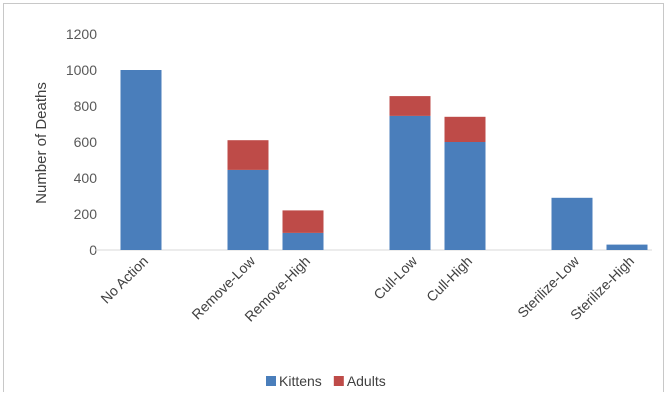  I want to click on y-tick-label: 600, so click(86, 142).